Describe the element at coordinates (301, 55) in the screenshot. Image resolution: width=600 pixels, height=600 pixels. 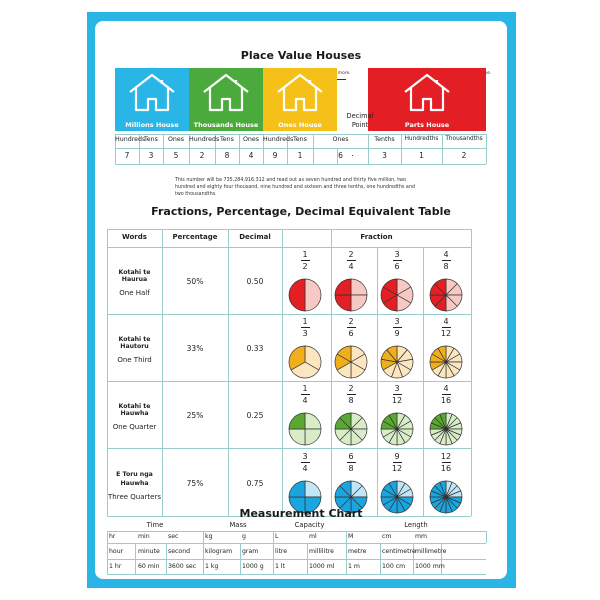
I see `pv-title: Place Value Houses` at that location.